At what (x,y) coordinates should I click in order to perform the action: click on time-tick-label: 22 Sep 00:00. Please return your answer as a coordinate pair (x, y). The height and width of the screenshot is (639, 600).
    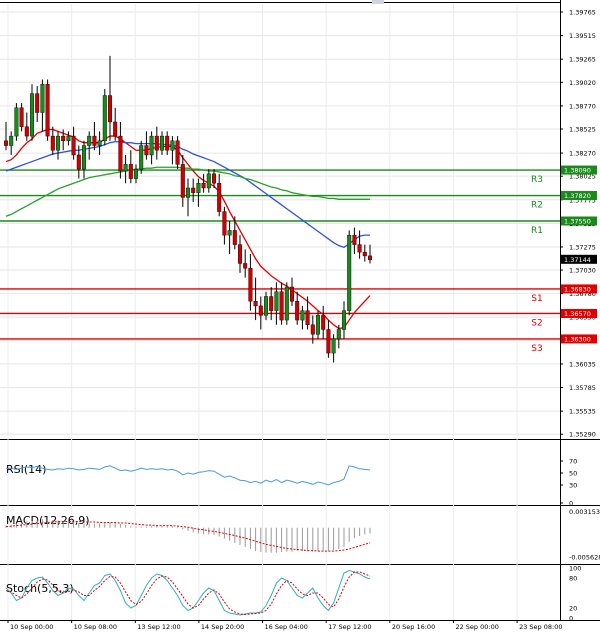
    Looking at the image, I should click on (476, 627).